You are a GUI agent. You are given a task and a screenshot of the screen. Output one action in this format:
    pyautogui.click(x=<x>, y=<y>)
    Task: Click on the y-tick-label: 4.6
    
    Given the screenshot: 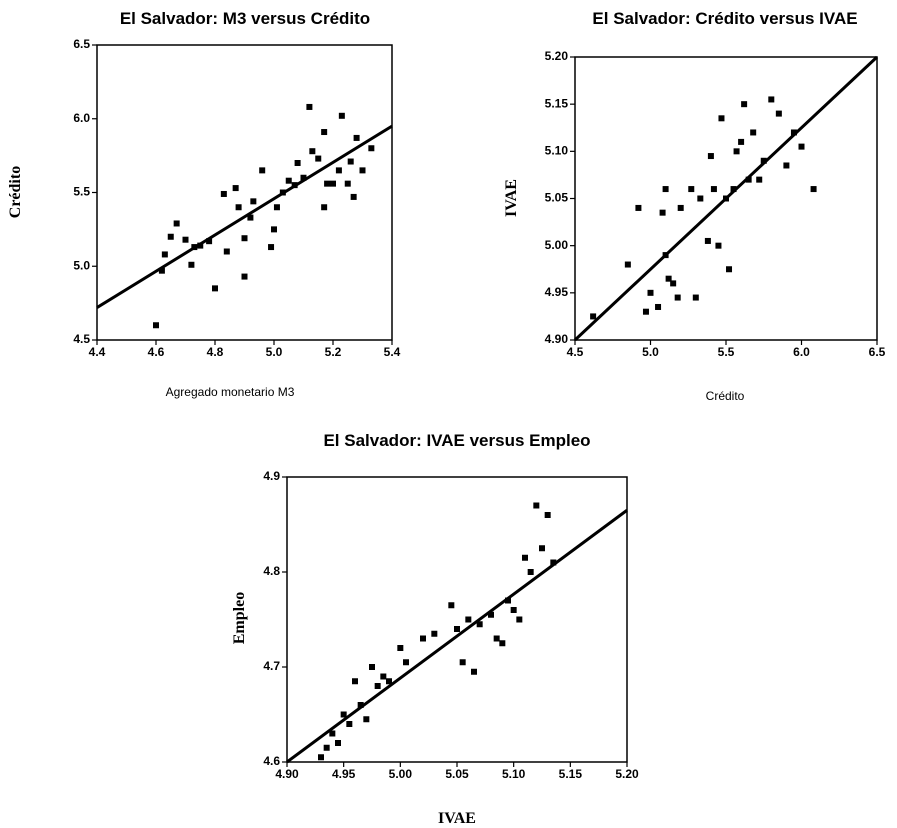 What is the action you would take?
    pyautogui.click(x=271, y=761)
    